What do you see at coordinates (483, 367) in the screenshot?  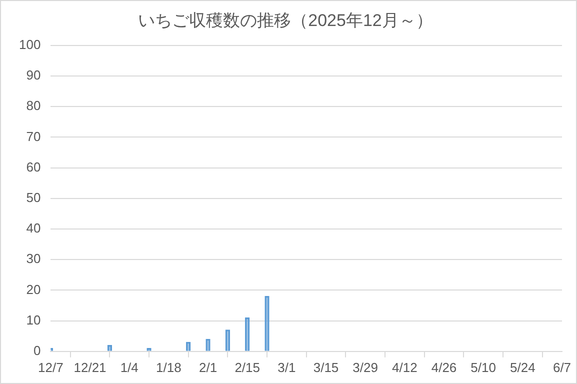 I see `x-tick-label: 5/10` at bounding box center [483, 367].